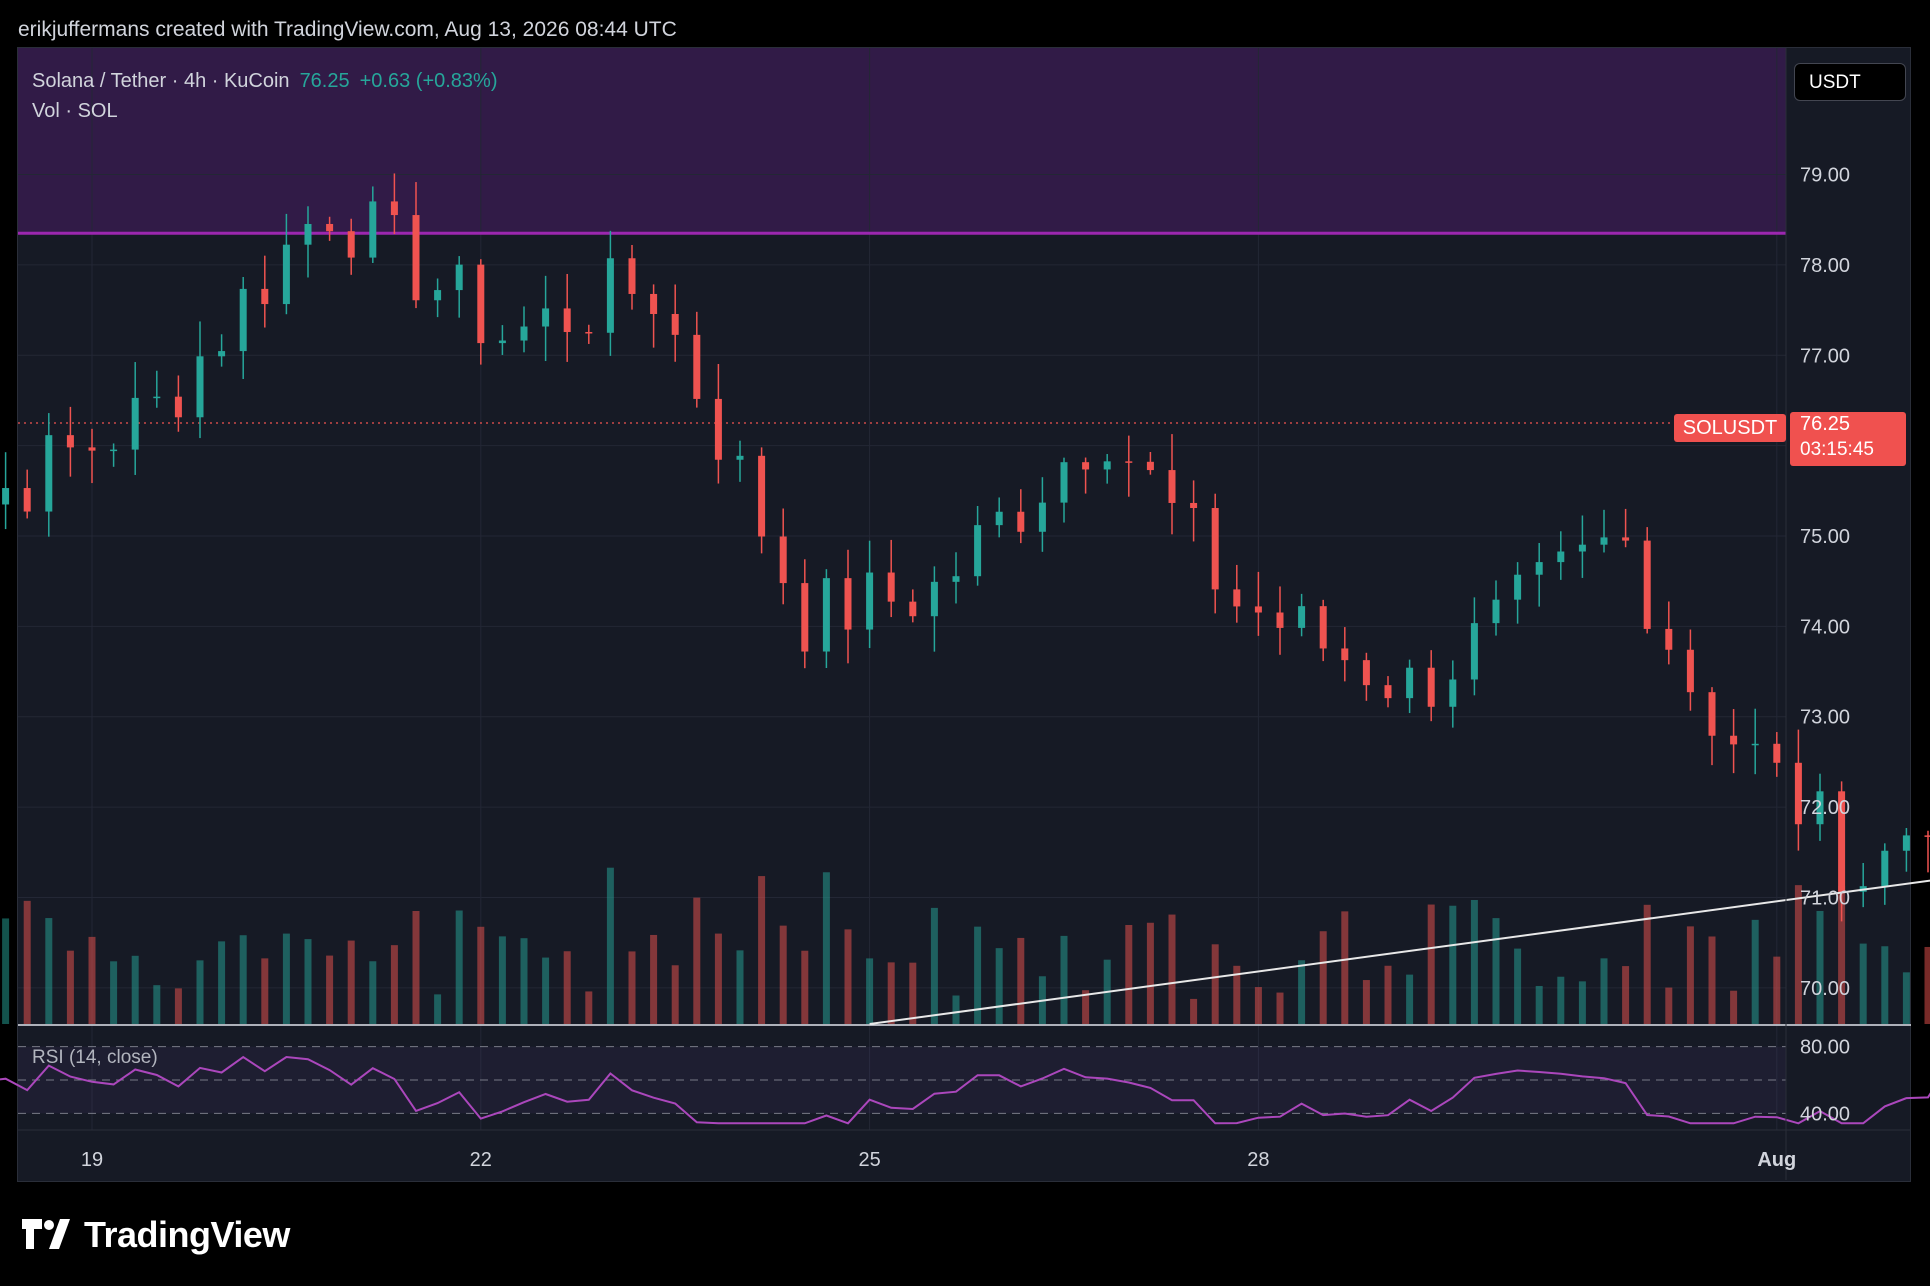 The height and width of the screenshot is (1286, 1930). What do you see at coordinates (75, 111) in the screenshot?
I see `volume-legend: Vol · SOL` at bounding box center [75, 111].